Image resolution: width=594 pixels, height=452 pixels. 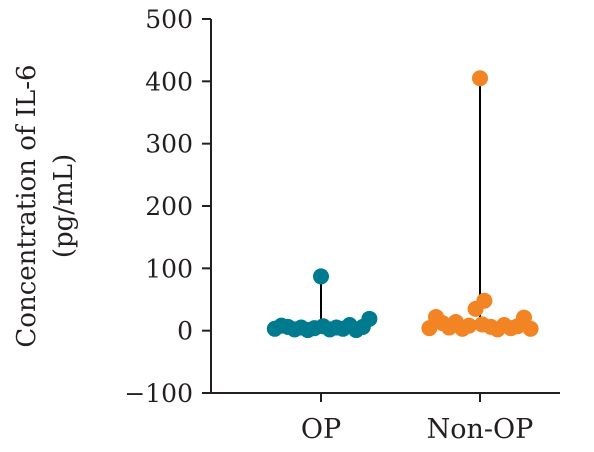 What do you see at coordinates (321, 429) in the screenshot?
I see `x-tick-label: OP` at bounding box center [321, 429].